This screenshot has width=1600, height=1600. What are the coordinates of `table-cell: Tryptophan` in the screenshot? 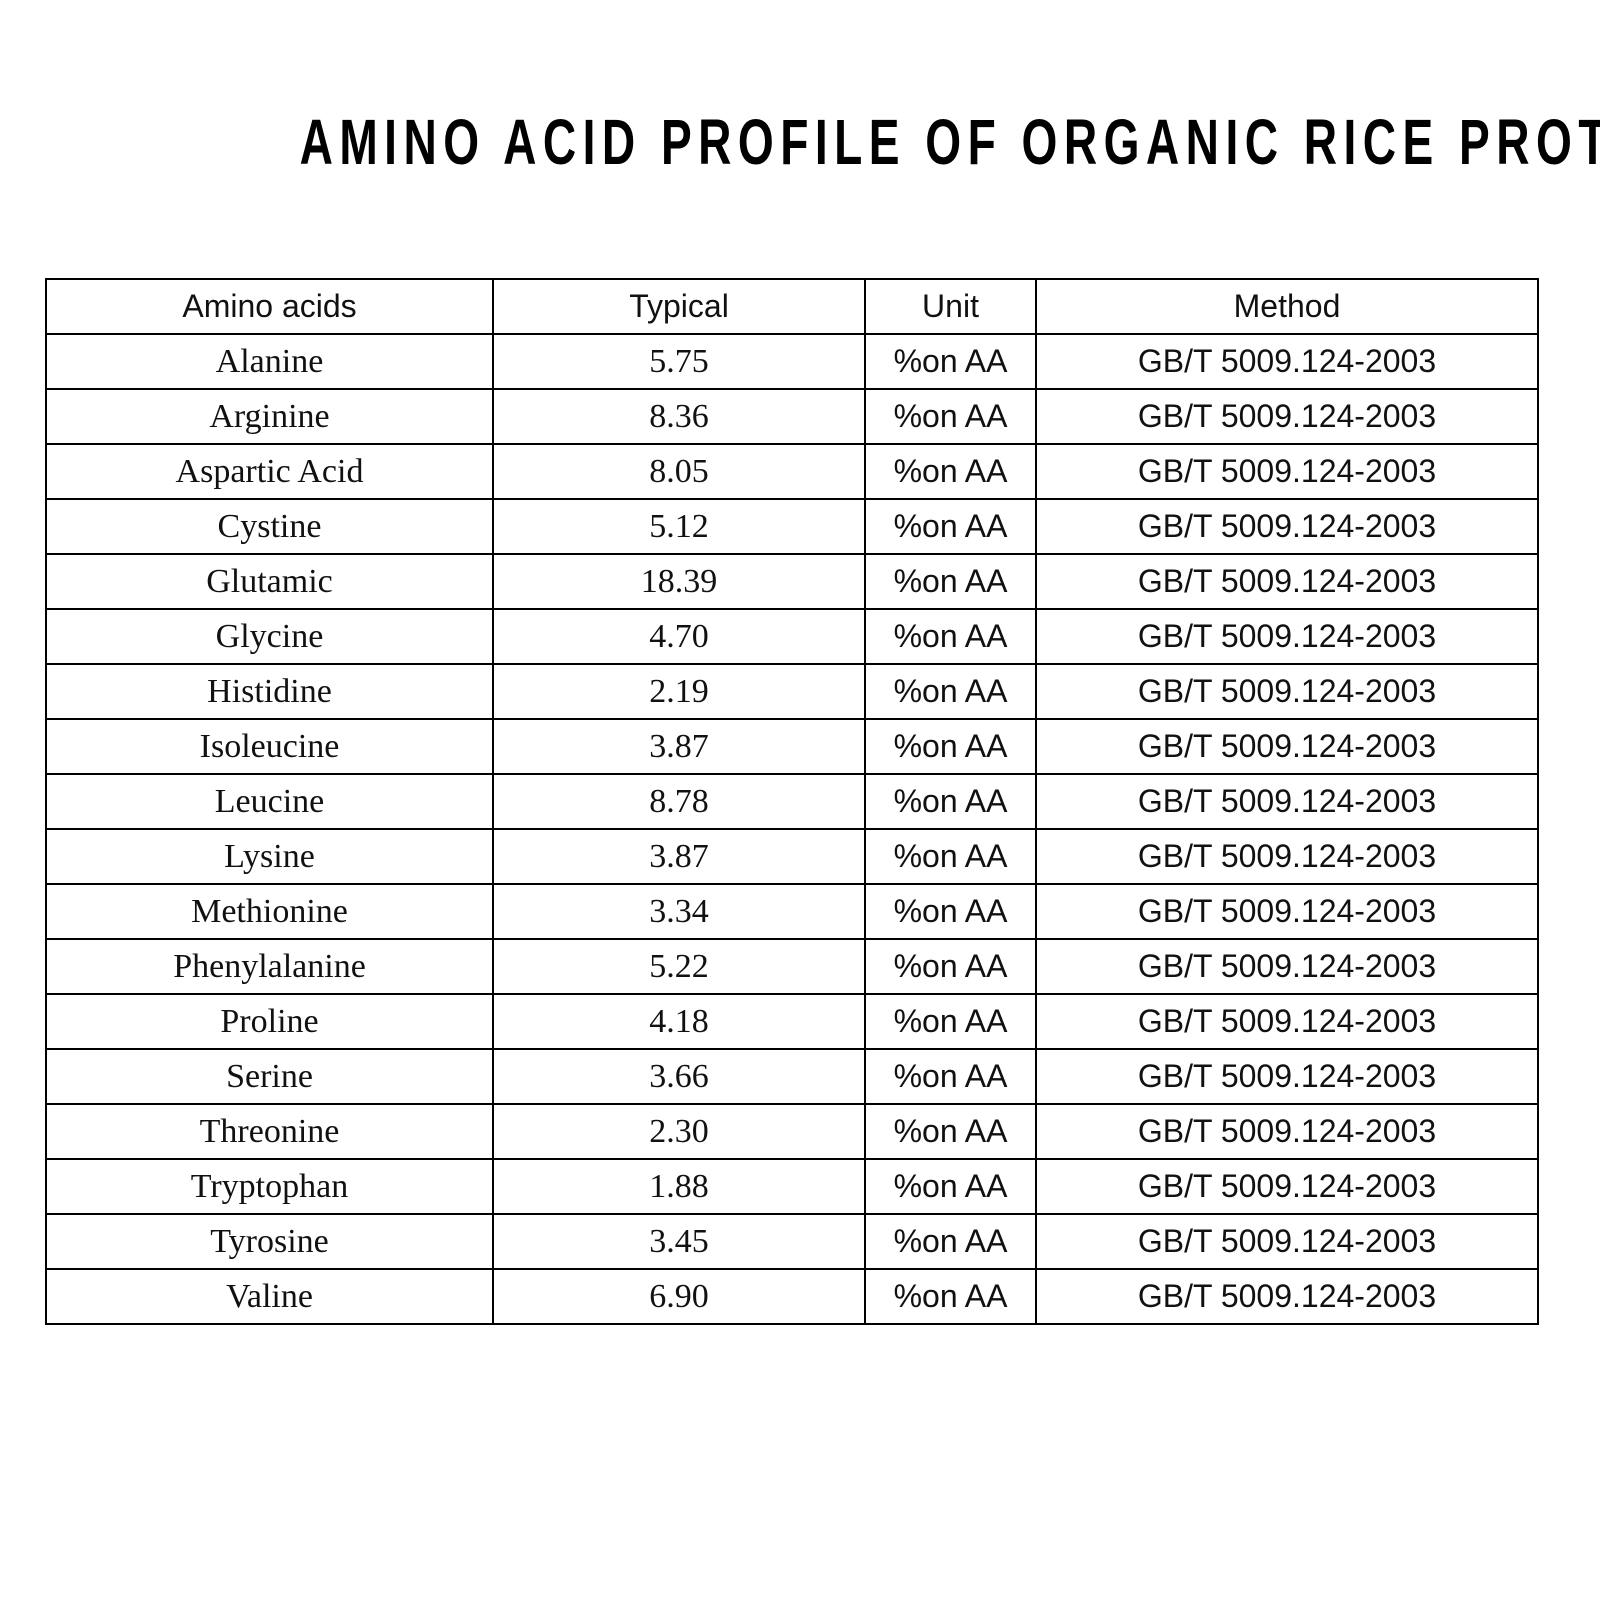 It's located at (269, 1186).